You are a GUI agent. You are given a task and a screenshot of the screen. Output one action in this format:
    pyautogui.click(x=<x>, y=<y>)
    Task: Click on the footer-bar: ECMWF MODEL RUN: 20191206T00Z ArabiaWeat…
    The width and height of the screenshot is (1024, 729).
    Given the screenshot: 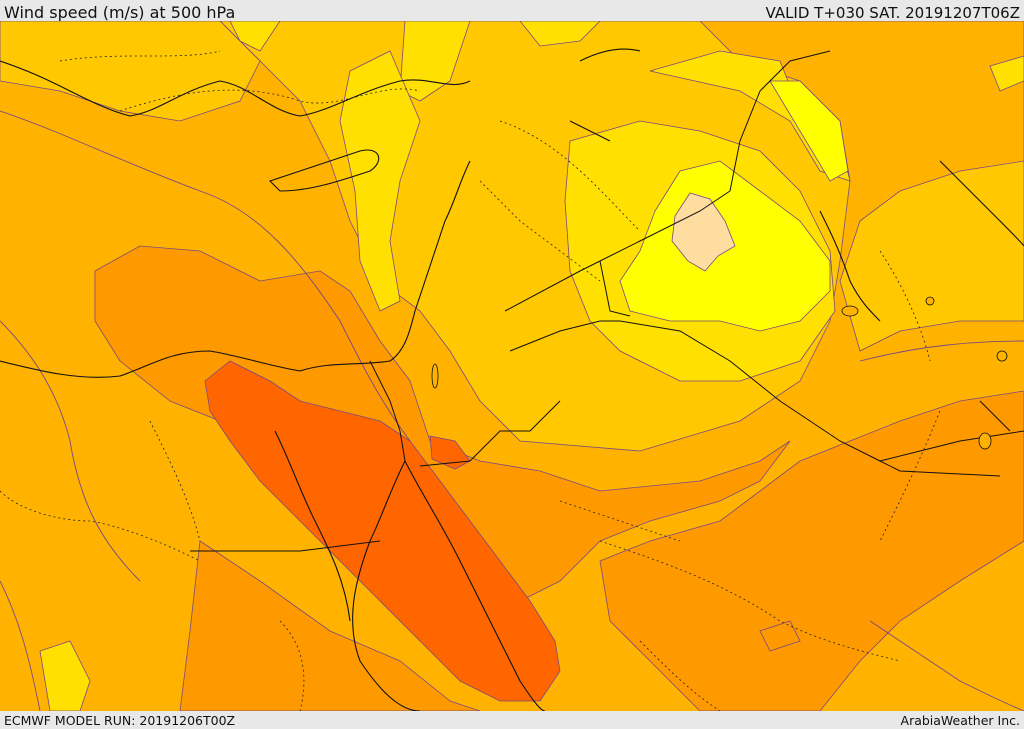 What is the action you would take?
    pyautogui.click(x=512, y=720)
    